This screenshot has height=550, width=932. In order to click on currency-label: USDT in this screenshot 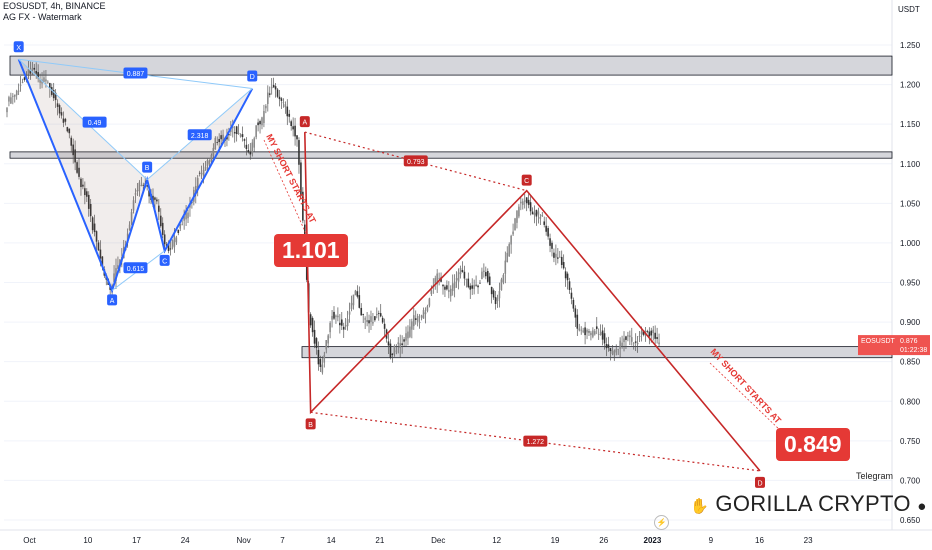, I will do `click(909, 9)`.